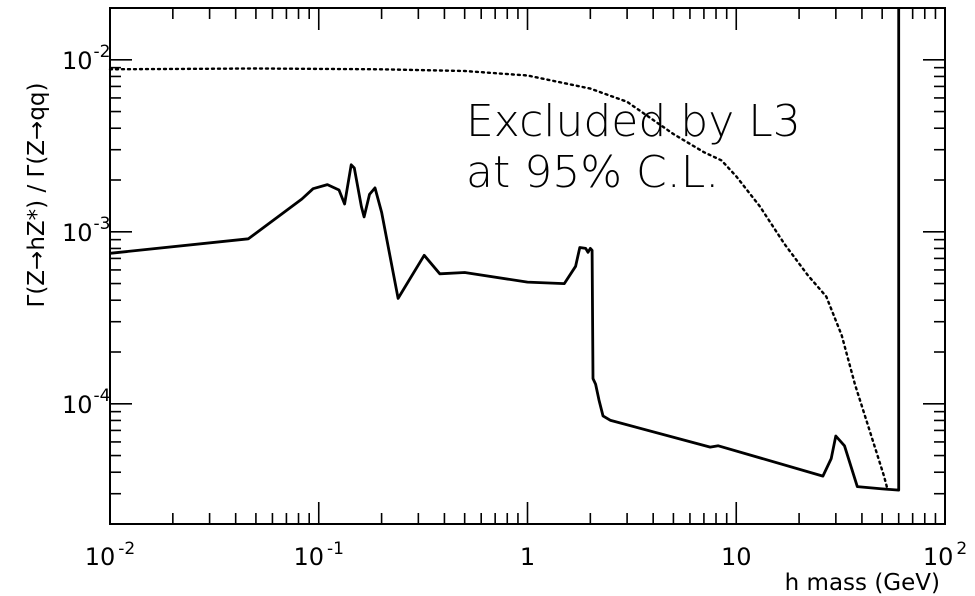  I want to click on y-tick-label: 10⁻³, so click(86, 230).